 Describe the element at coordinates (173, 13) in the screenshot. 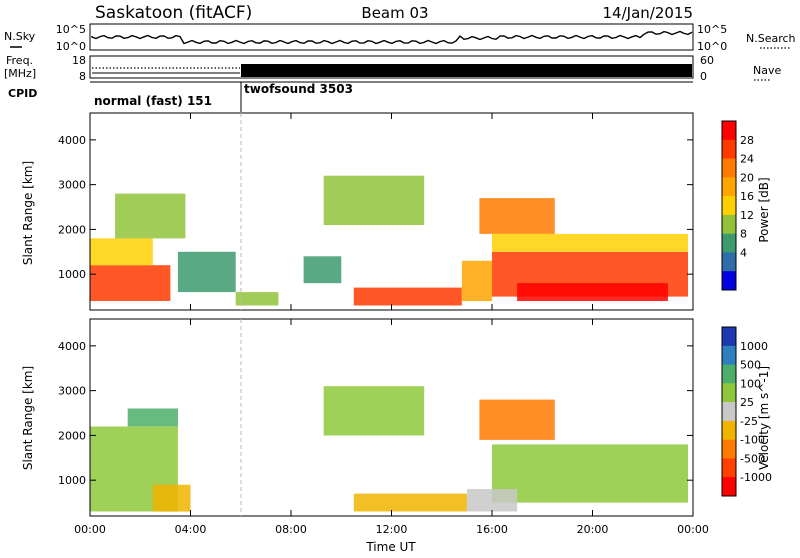

I see `station-title: Saskatoon (fitACF)` at that location.